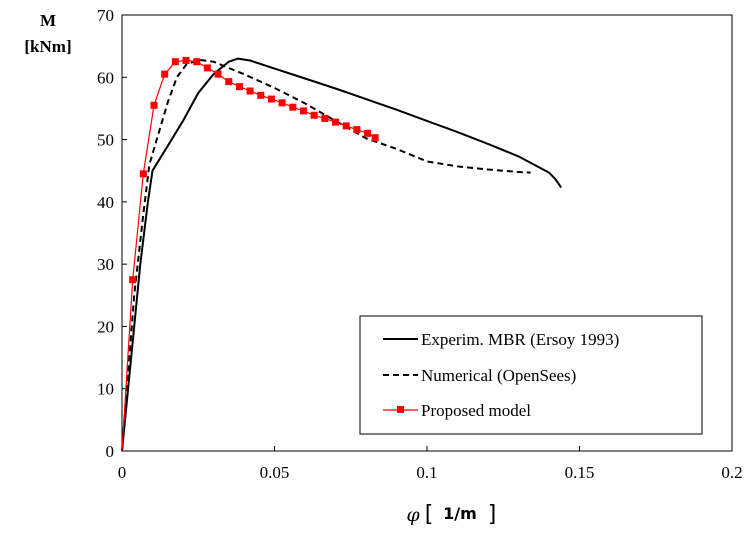  What do you see at coordinates (426, 472) in the screenshot?
I see `x-tick-label: 0.1` at bounding box center [426, 472].